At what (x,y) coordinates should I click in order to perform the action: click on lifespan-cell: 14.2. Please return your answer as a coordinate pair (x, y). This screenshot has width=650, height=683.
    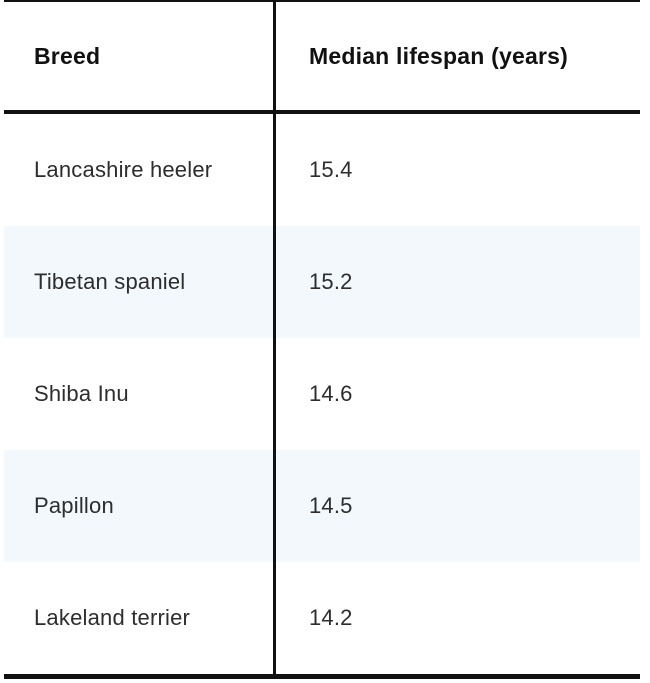
    Looking at the image, I should click on (331, 617).